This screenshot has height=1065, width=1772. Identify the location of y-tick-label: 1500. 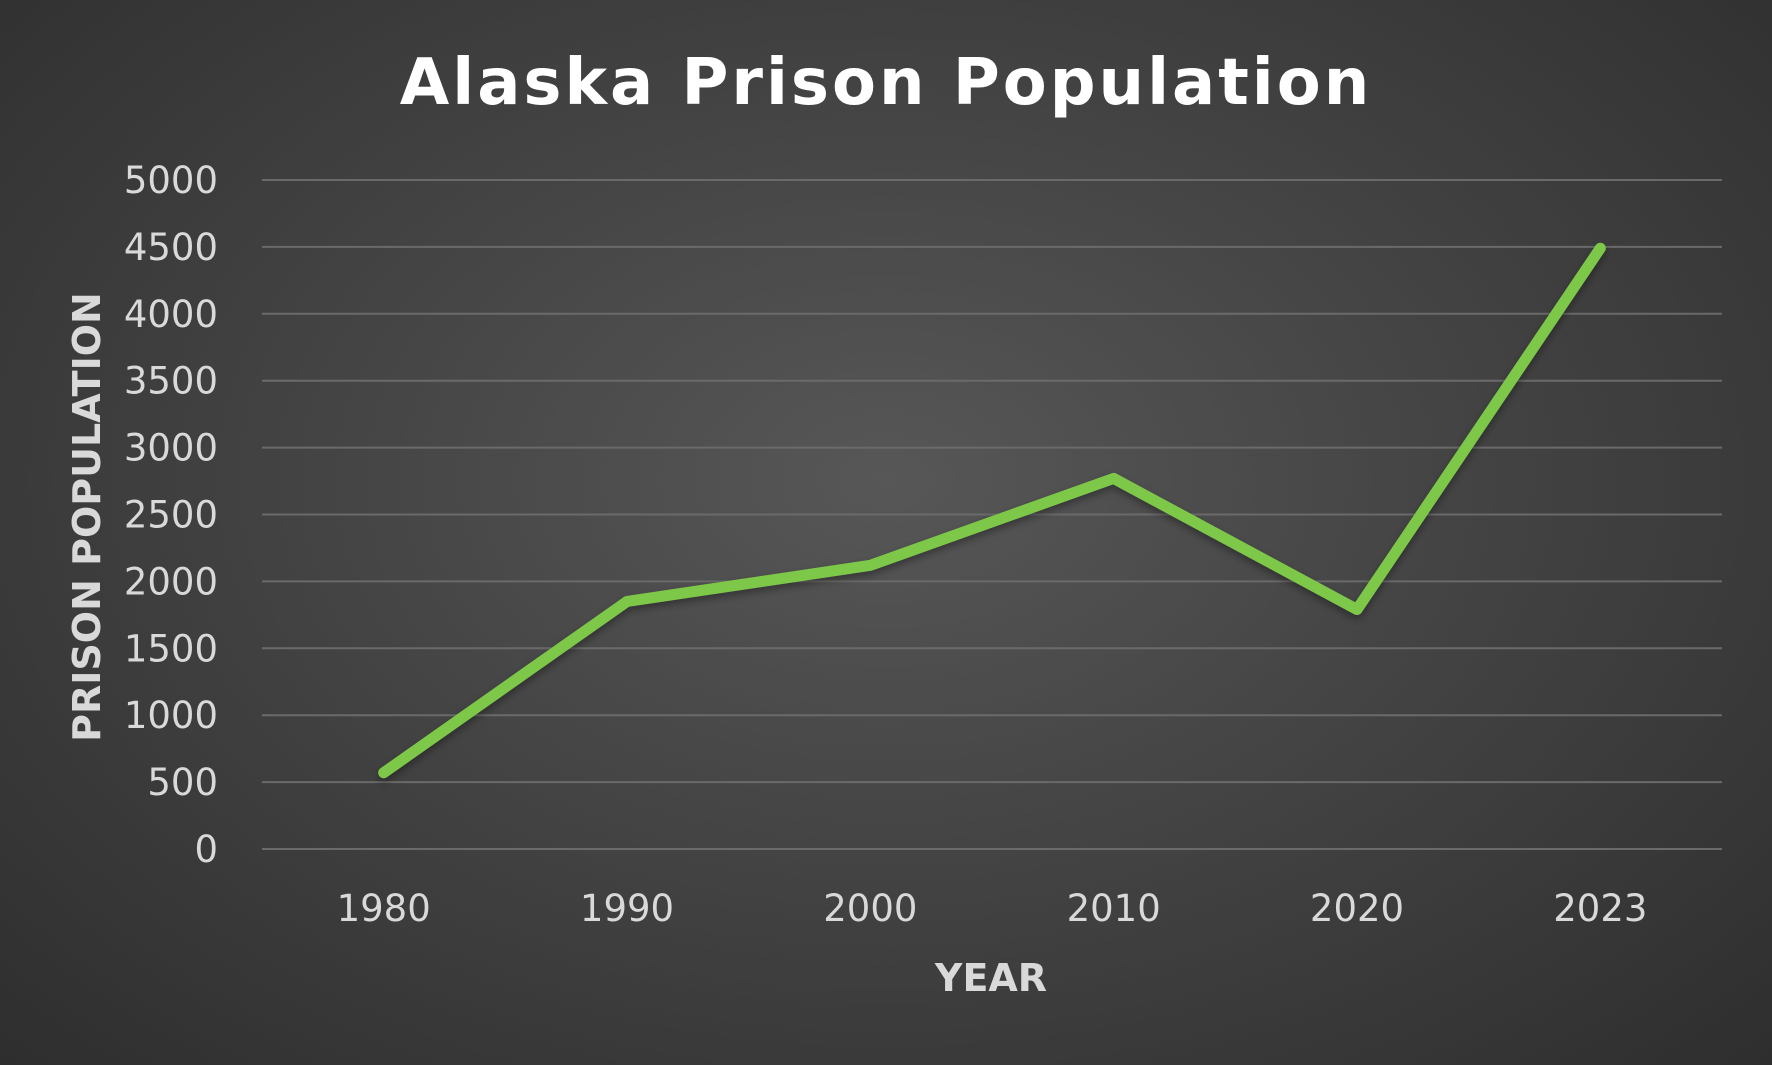
(171, 648).